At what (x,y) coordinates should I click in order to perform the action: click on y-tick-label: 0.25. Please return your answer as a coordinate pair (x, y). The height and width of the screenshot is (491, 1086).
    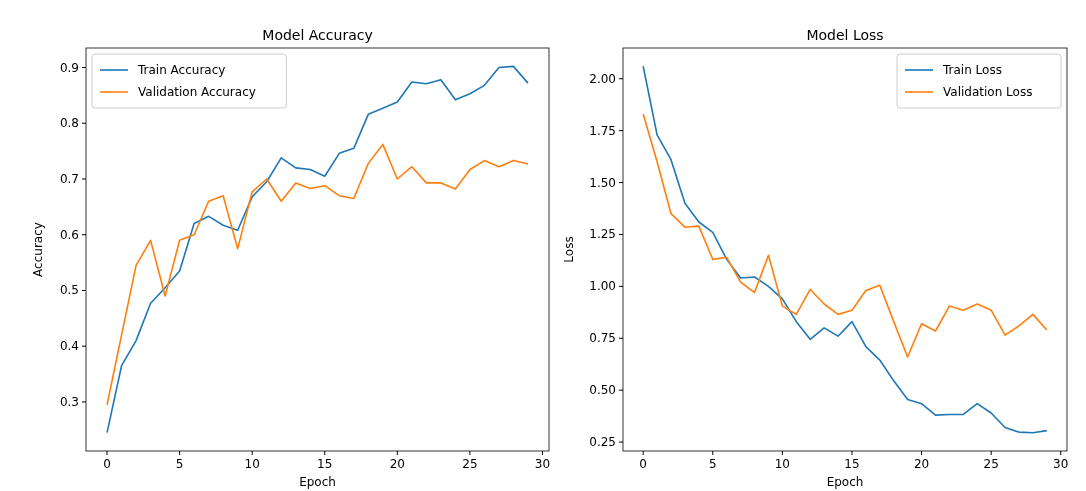
    Looking at the image, I should click on (602, 442).